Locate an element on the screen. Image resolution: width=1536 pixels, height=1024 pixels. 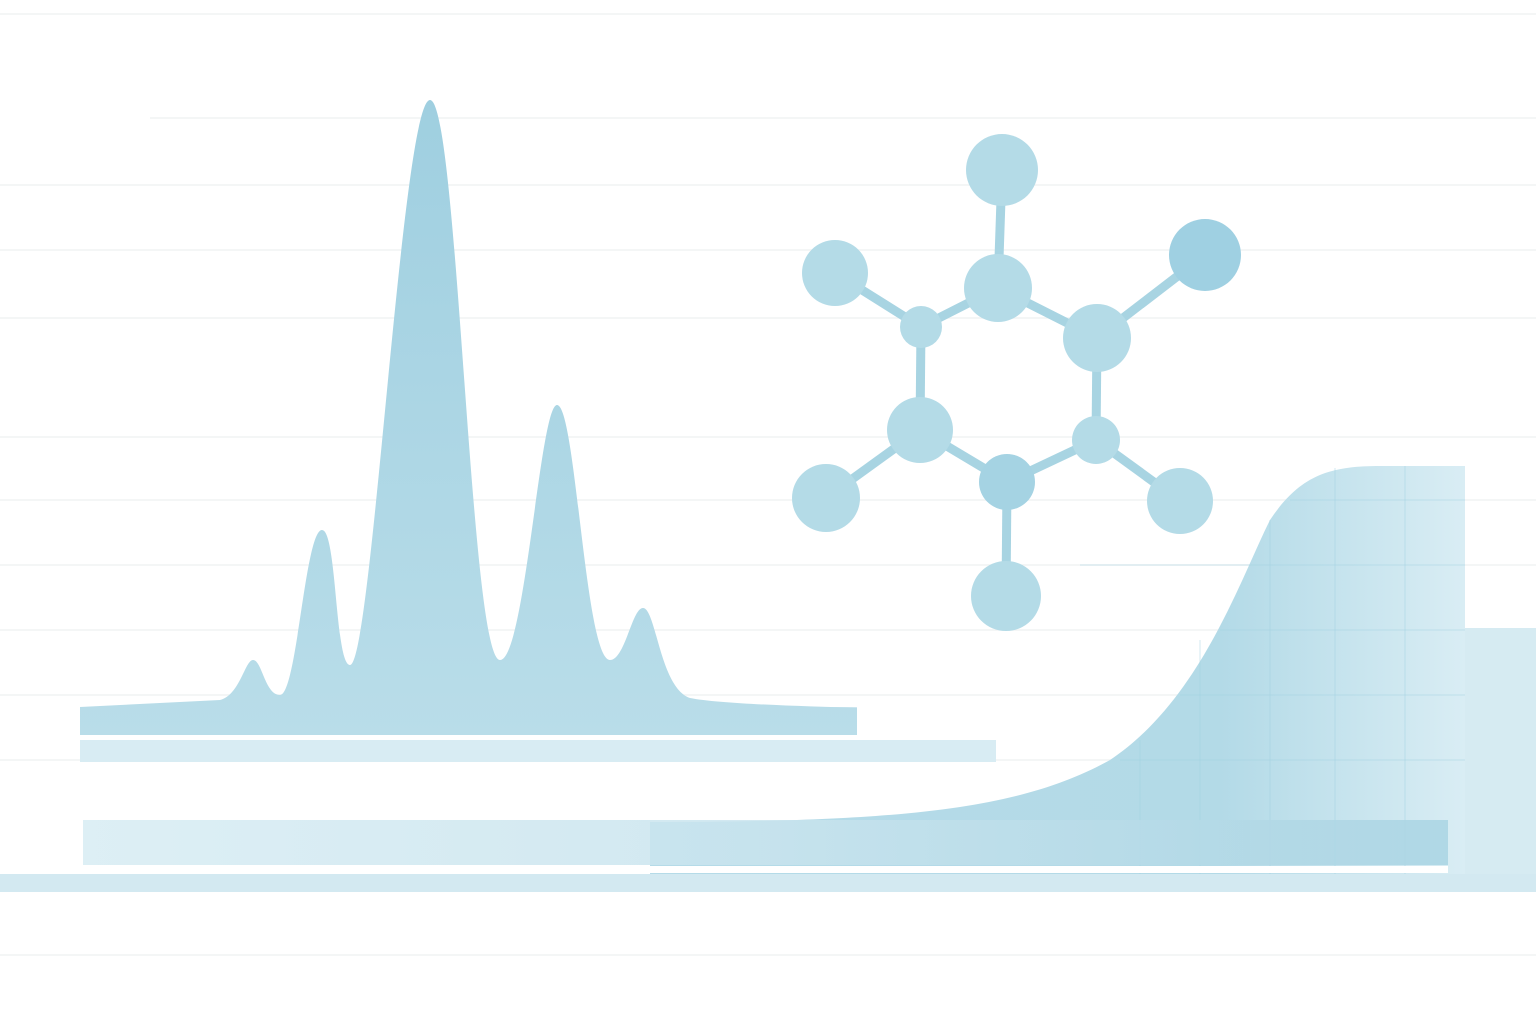
molecule is located at coordinates (1016, 382).